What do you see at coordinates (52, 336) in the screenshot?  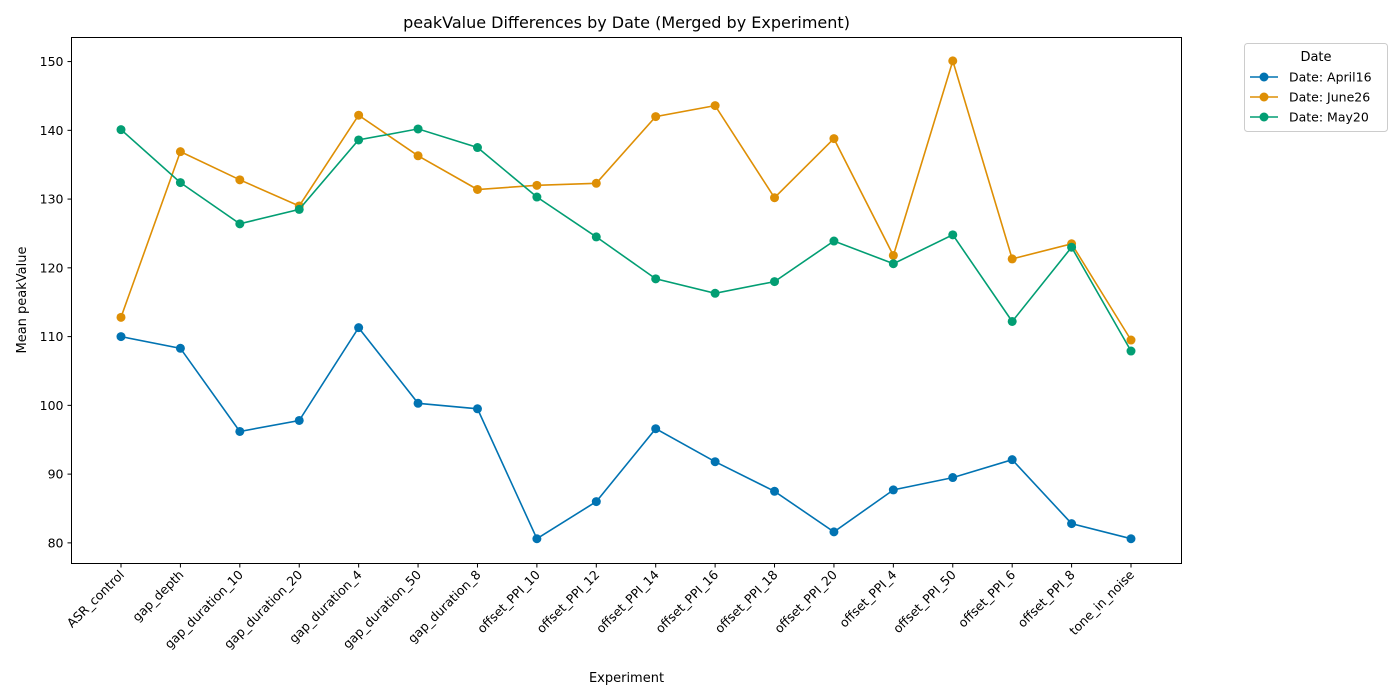 I see `y-tick-label: 110` at bounding box center [52, 336].